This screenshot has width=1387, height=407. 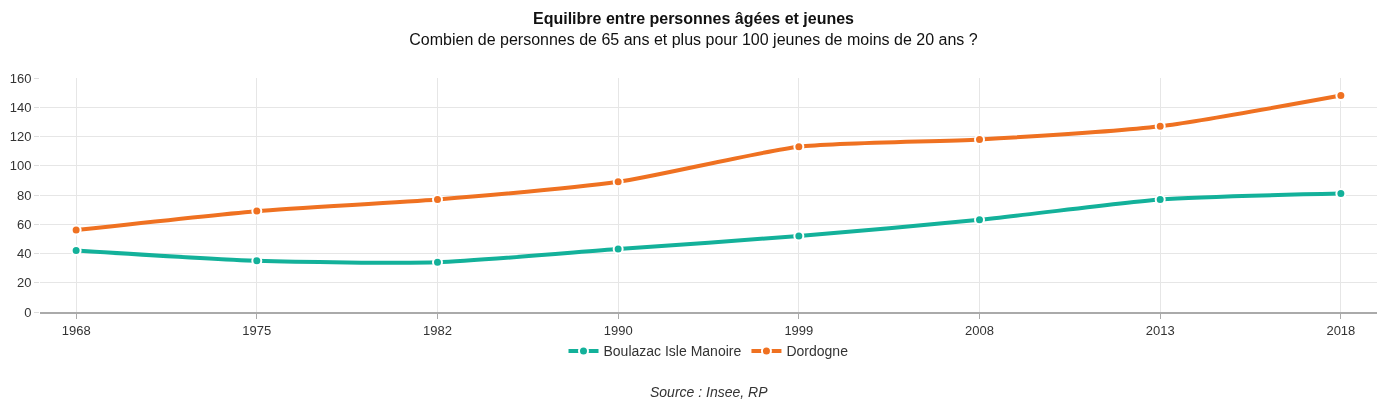 What do you see at coordinates (817, 351) in the screenshot?
I see `legend-label: Dordogne` at bounding box center [817, 351].